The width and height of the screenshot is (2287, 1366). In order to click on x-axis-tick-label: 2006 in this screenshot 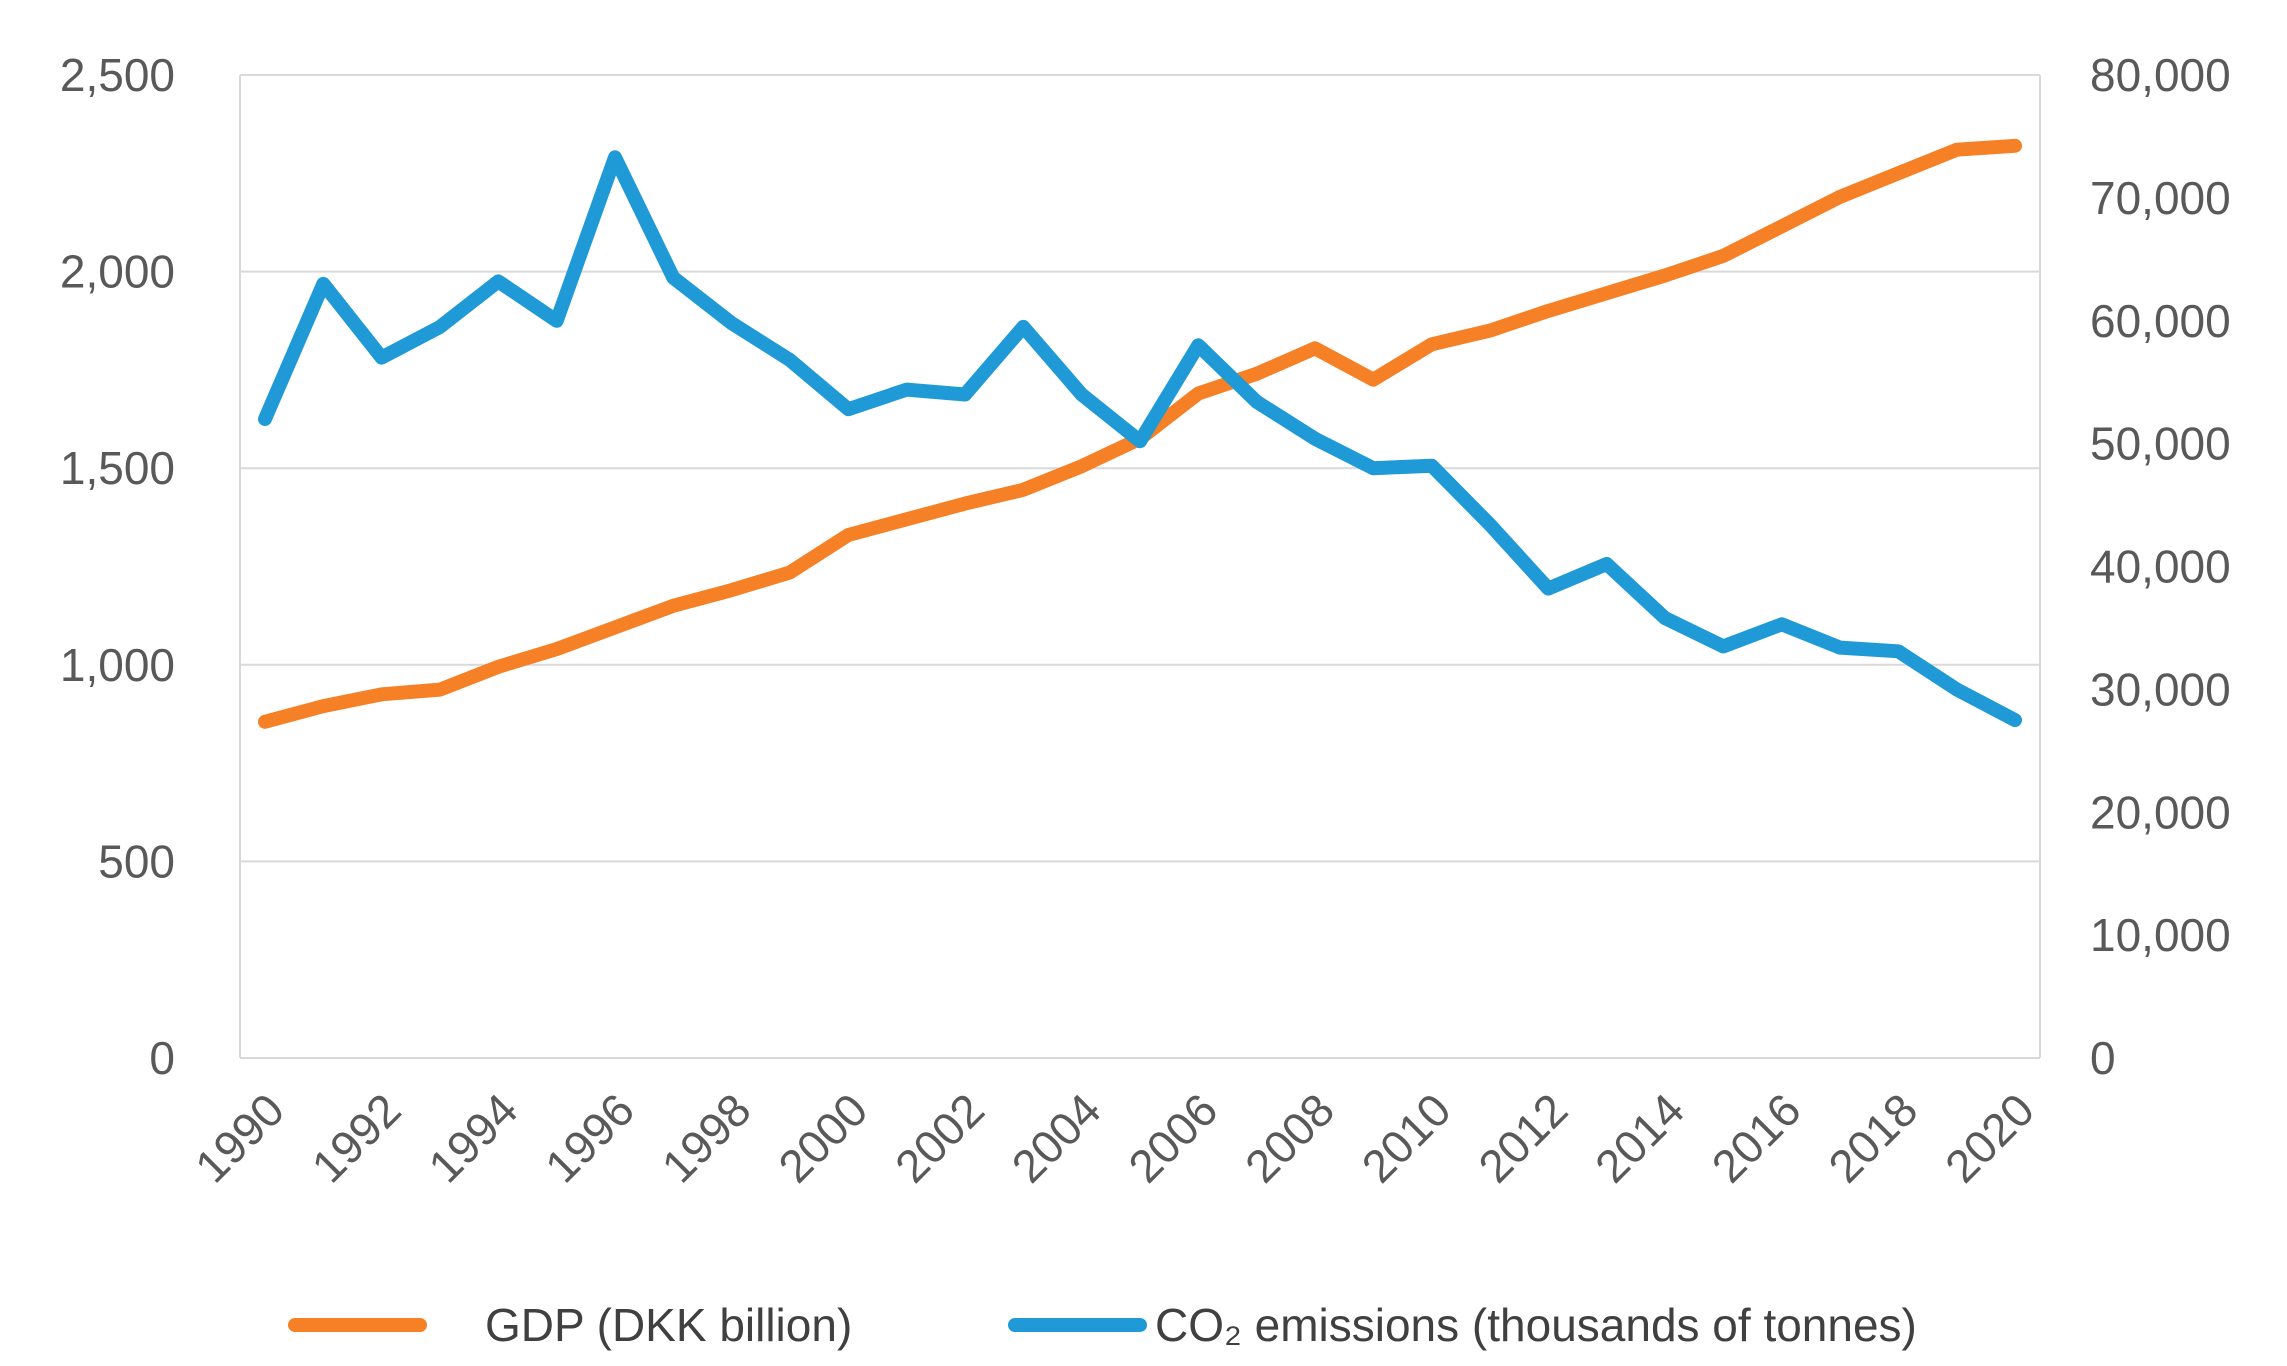, I will do `click(1172, 1137)`.